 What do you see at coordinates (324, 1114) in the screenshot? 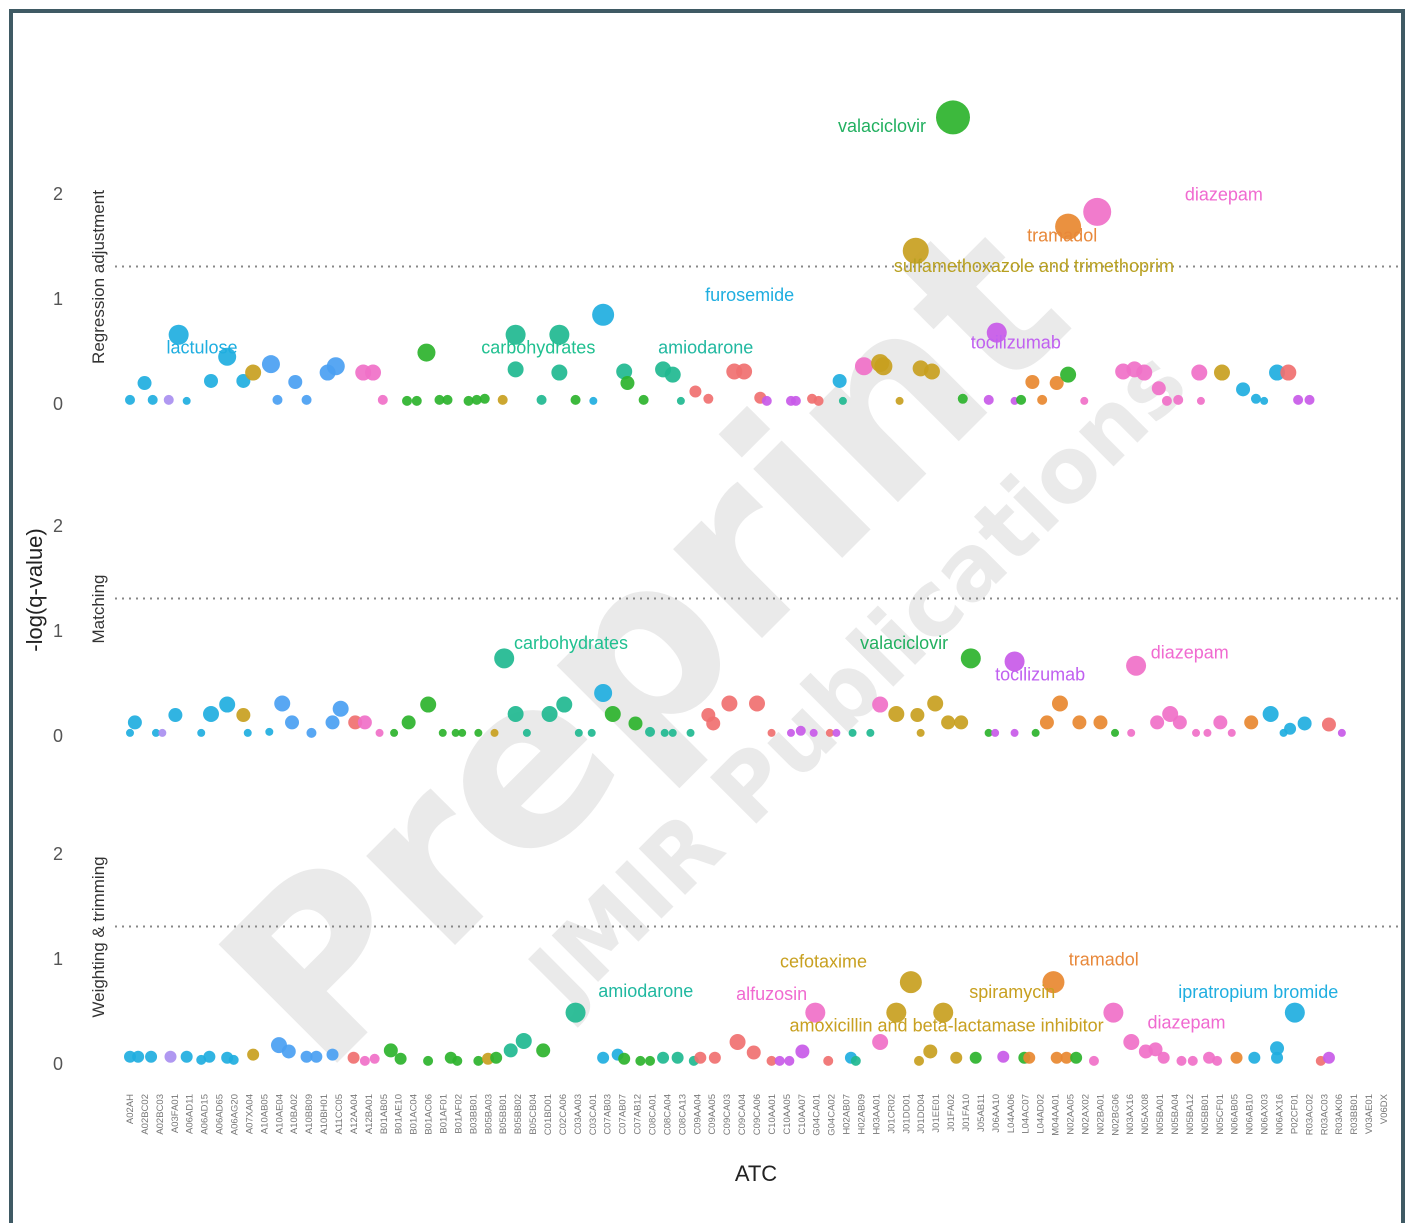
I see `x-tick-label: A10BH01` at bounding box center [324, 1114].